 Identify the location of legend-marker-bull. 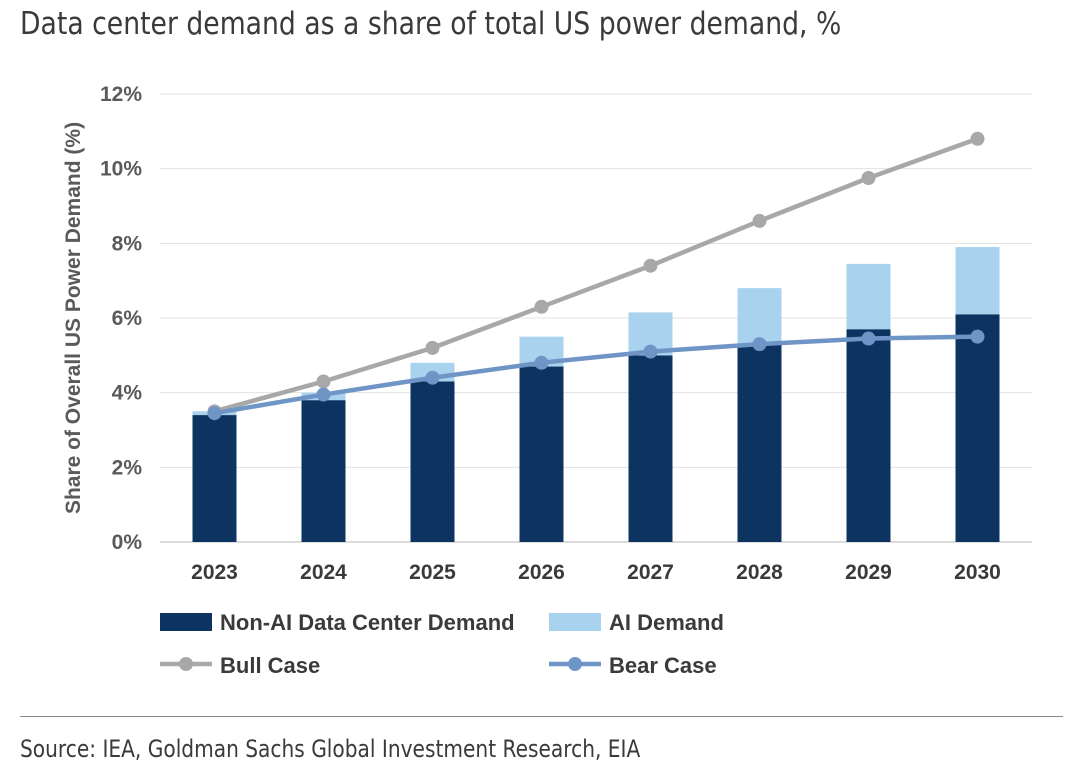
(186, 664).